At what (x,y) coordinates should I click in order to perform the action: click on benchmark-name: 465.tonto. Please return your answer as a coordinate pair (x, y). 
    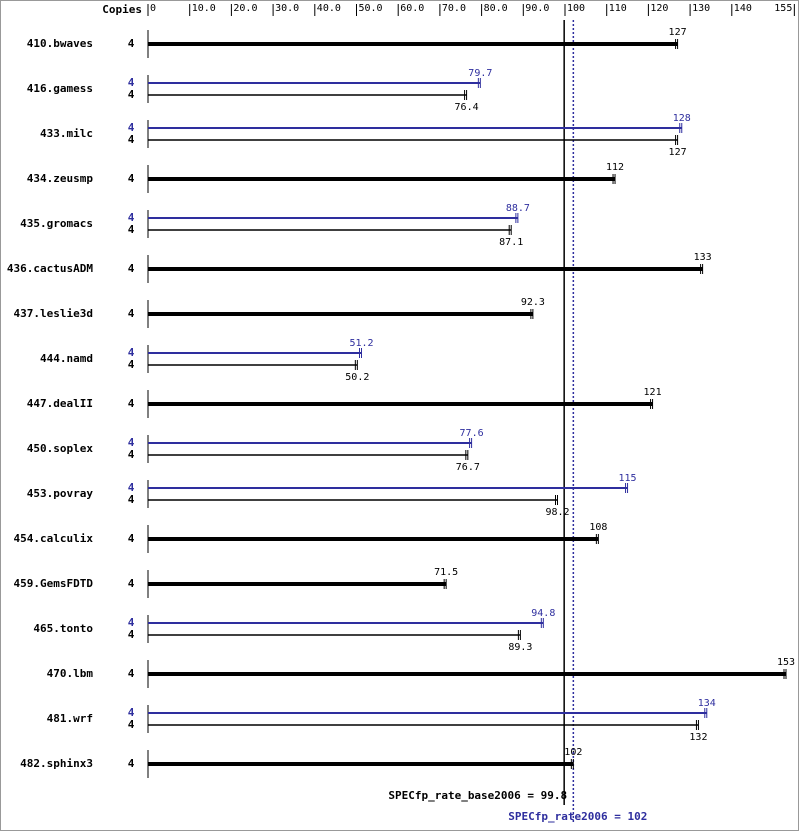
    Looking at the image, I should click on (63, 628).